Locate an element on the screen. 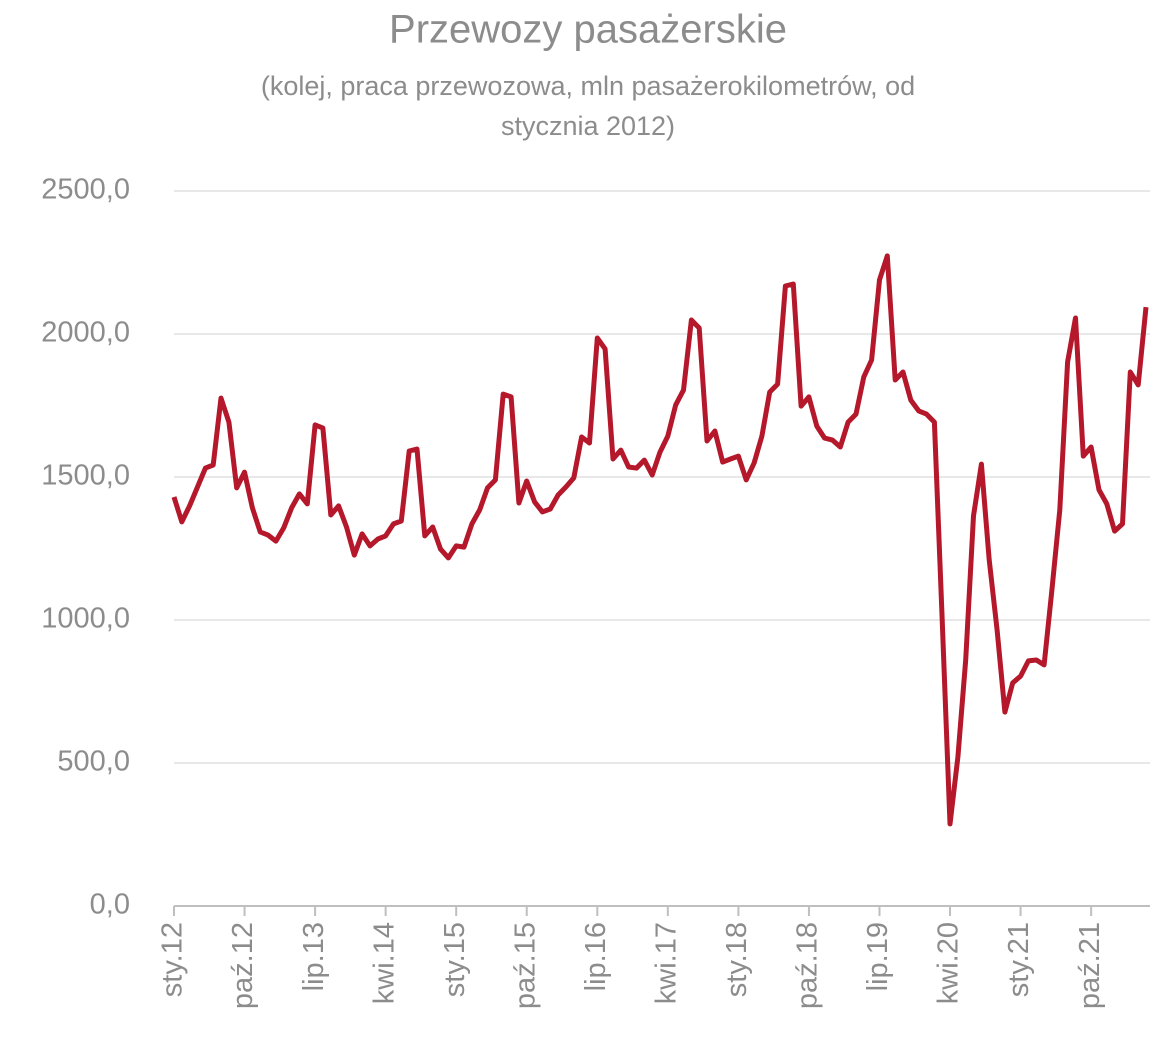 The width and height of the screenshot is (1150, 1044). y-tick-label: 0,0 is located at coordinates (110, 905).